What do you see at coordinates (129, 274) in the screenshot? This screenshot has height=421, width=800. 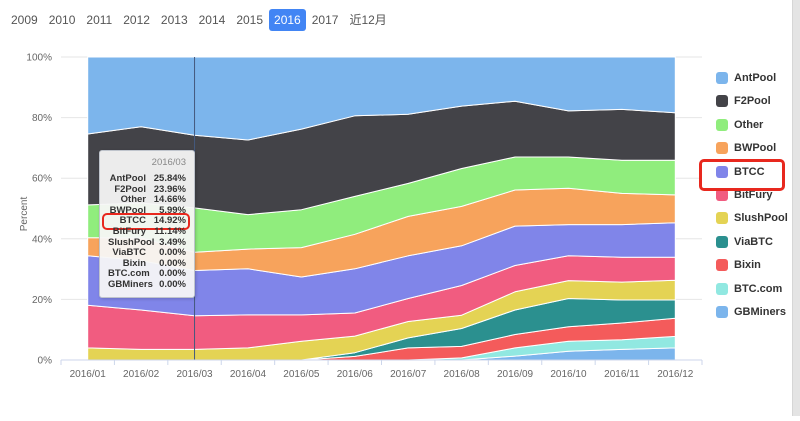 I see `tooltip-series-name: BTC.com` at bounding box center [129, 274].